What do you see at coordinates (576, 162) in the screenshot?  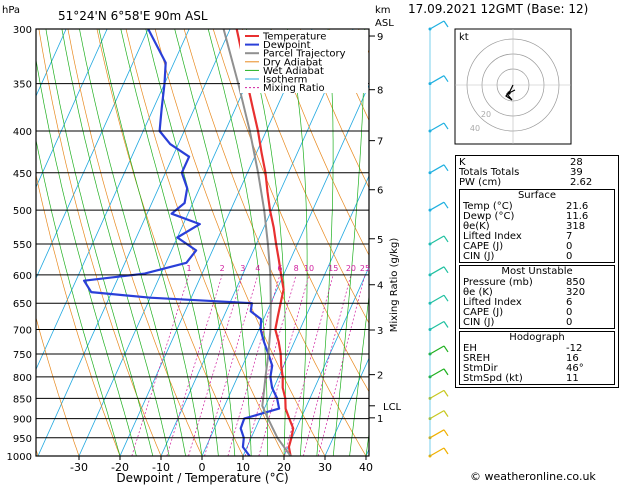 I see `index-value: 28` at bounding box center [576, 162].